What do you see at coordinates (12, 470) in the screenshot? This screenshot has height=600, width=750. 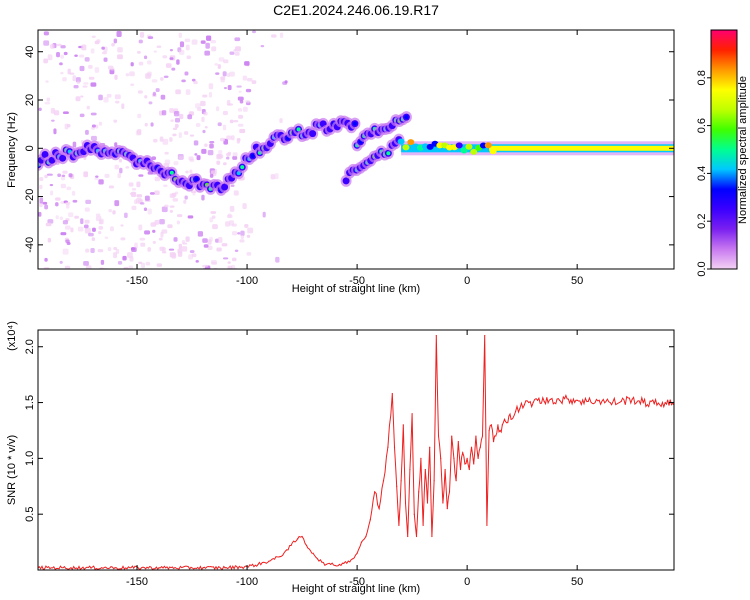 I see `snr-y-label: SNR (10 * v/v)` at bounding box center [12, 470].